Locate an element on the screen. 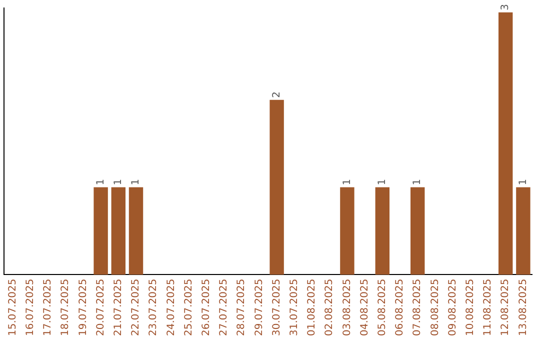  x-tick-label: 24.07.2025 is located at coordinates (171, 307).